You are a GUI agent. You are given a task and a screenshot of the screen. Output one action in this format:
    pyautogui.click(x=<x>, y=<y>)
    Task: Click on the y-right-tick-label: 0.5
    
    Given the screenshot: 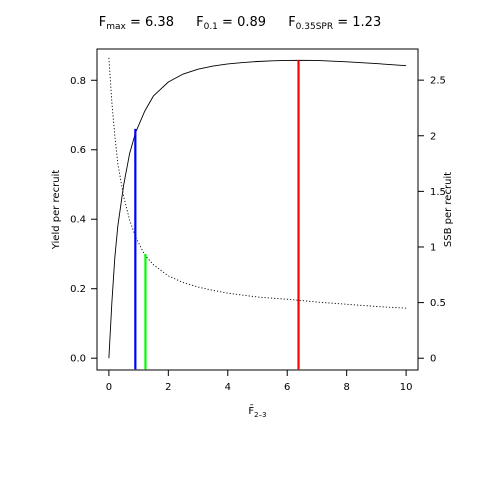 What is the action you would take?
    pyautogui.click(x=438, y=303)
    